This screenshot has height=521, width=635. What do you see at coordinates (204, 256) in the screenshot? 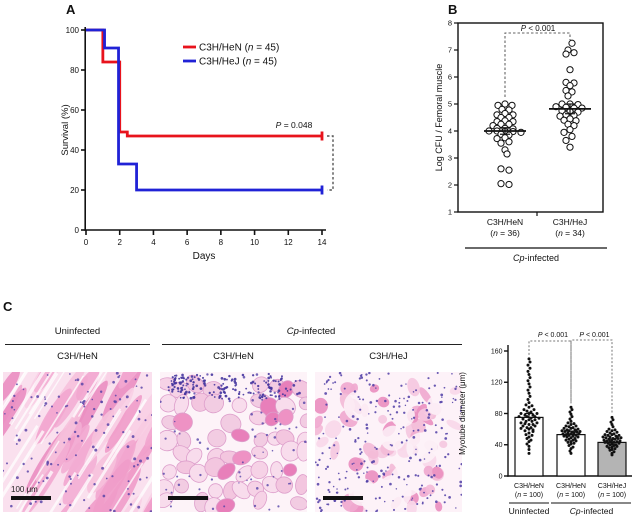
I see `svg-text: Days` at bounding box center [204, 256].